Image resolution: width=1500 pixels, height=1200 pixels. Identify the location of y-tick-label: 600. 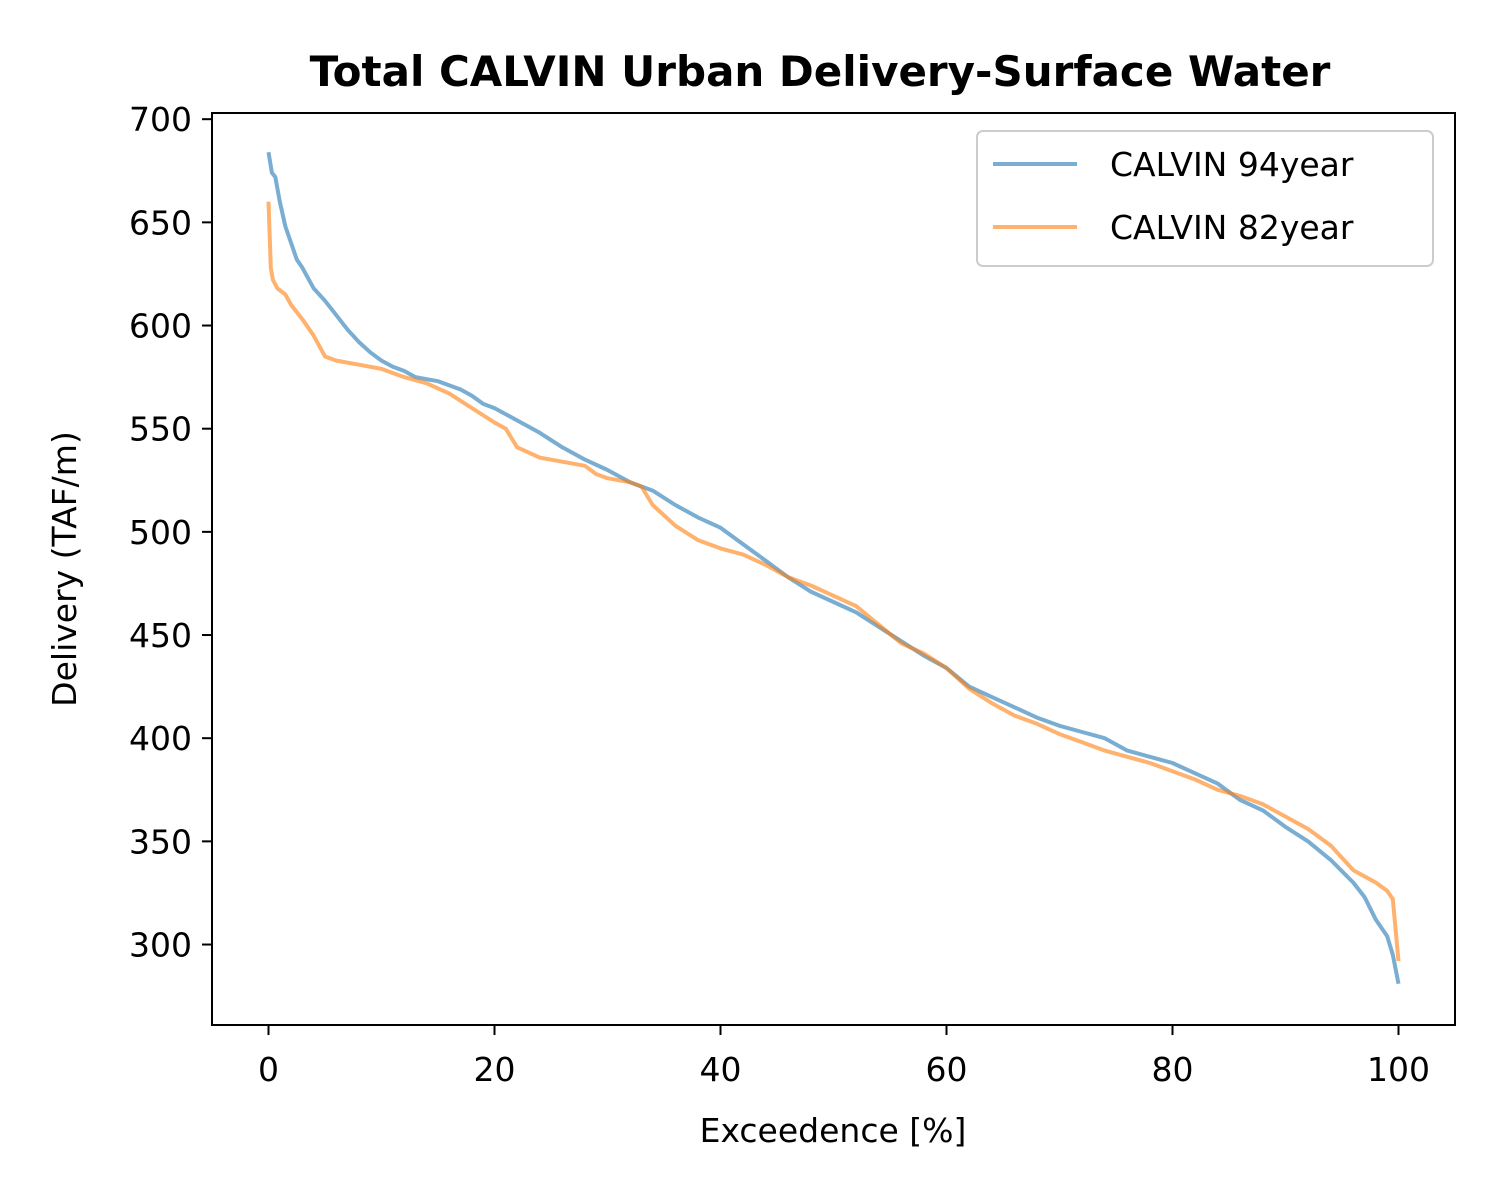
(160, 326).